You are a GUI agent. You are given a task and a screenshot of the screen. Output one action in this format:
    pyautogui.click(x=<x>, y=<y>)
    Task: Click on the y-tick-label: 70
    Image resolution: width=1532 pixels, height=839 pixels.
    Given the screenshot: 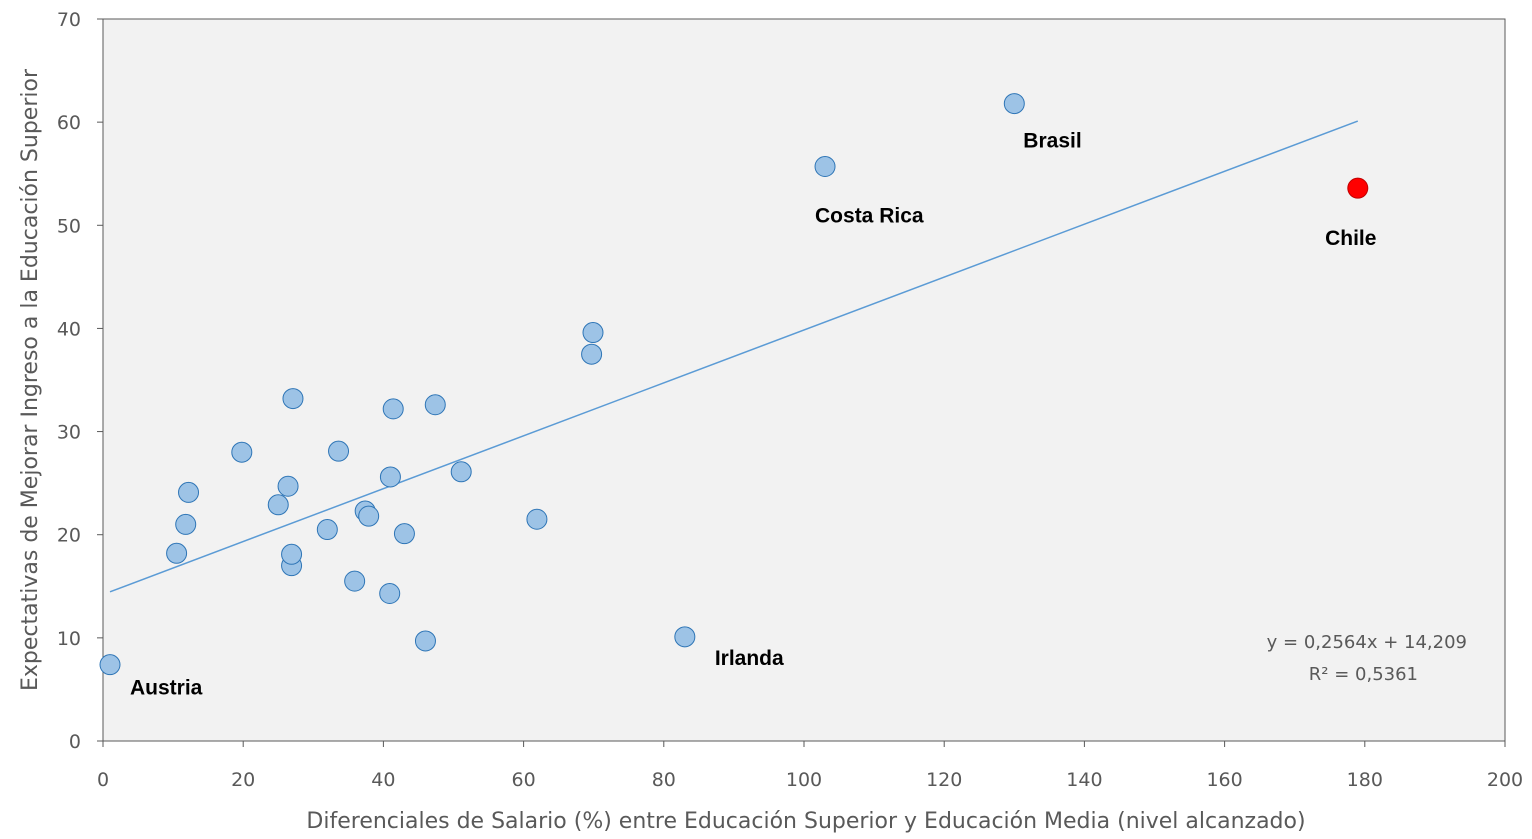 What is the action you would take?
    pyautogui.click(x=69, y=20)
    